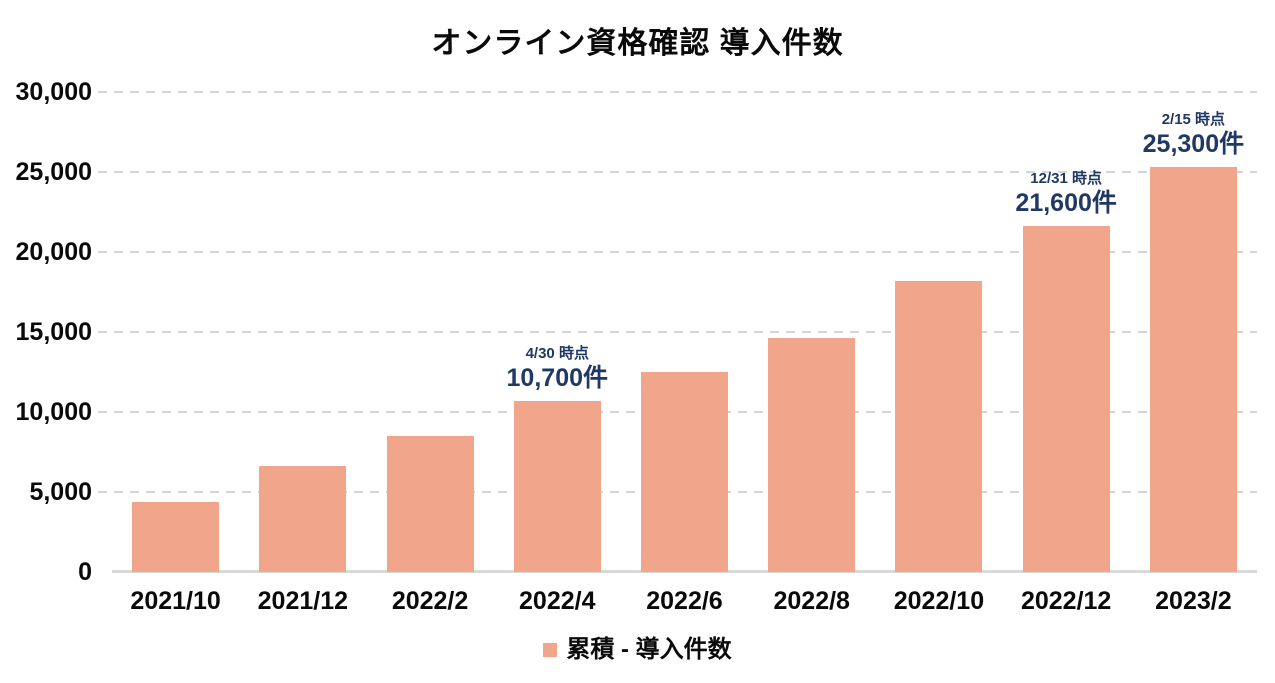  Describe the element at coordinates (1066, 601) in the screenshot. I see `x-tick-label: 2022/12` at that location.